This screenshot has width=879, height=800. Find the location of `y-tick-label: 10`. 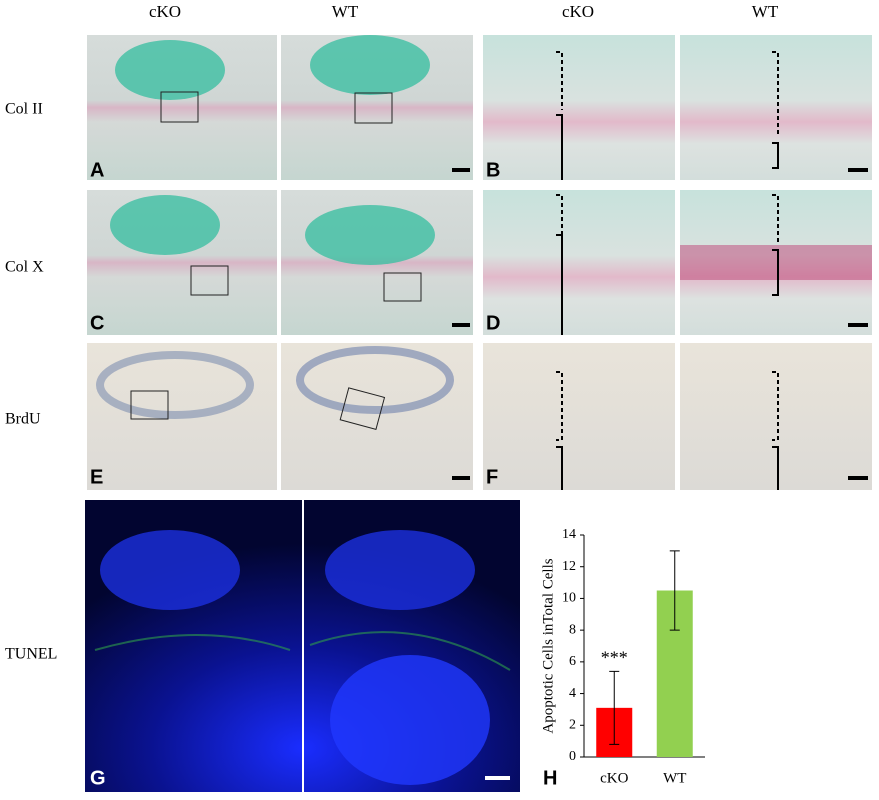

y-tick-label: 10 is located at coordinates (569, 598).